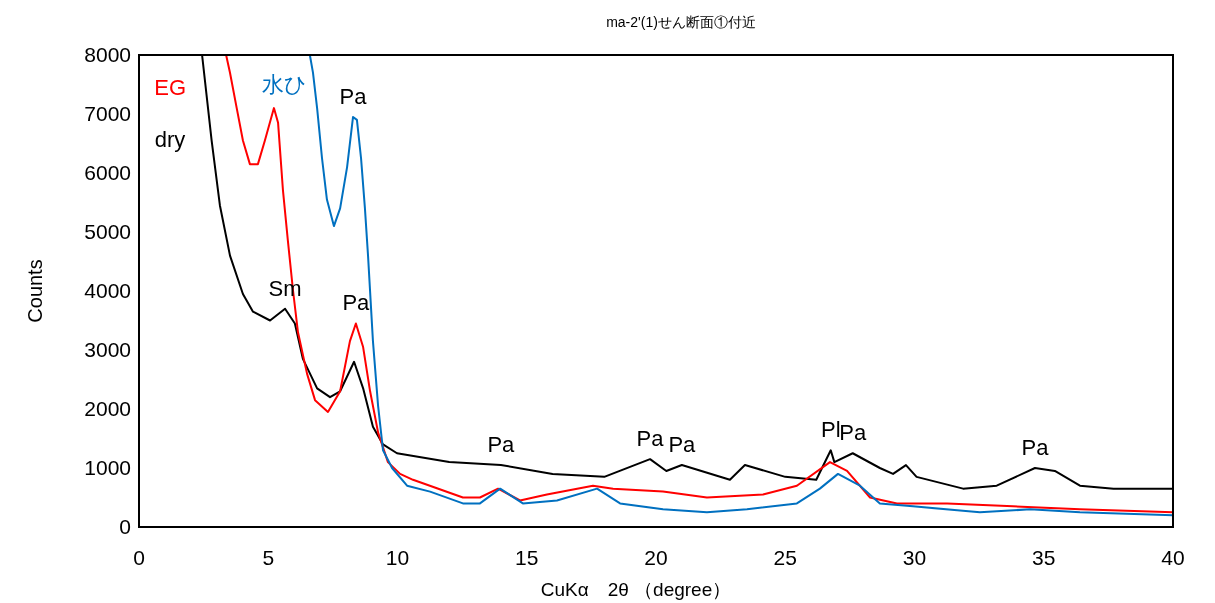  I want to click on x-tick-label: 25, so click(785, 557).